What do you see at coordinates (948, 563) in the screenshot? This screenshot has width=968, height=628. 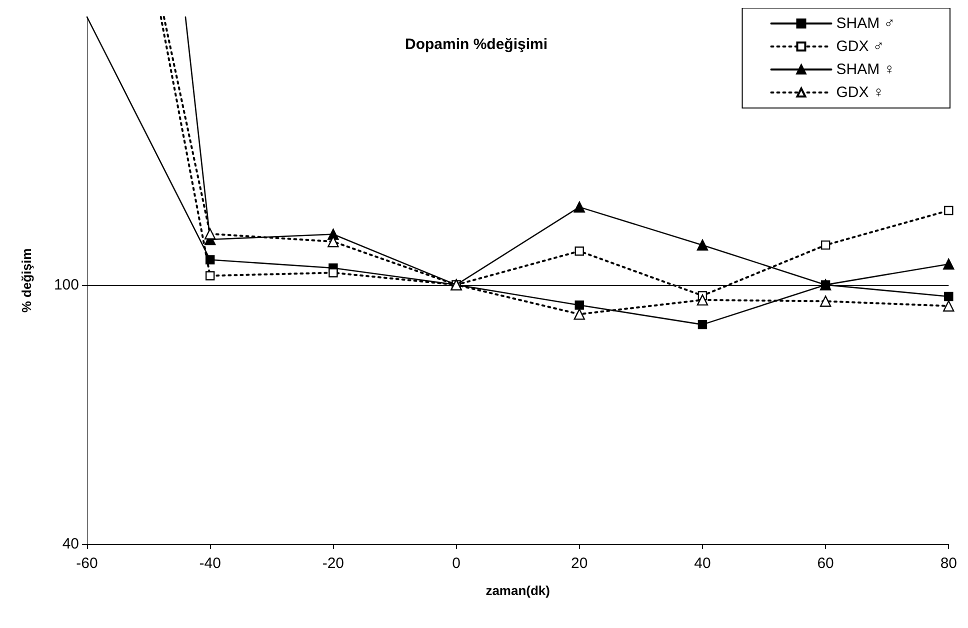 I see `x-tick-label: 80` at bounding box center [948, 563].